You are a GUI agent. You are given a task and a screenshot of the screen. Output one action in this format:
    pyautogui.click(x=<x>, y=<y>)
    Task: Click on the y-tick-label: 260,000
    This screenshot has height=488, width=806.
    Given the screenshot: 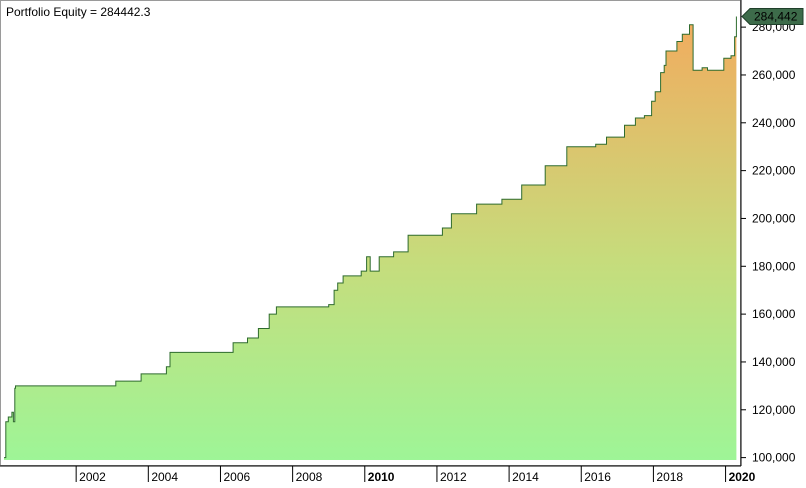 What is the action you would take?
    pyautogui.click(x=774, y=75)
    